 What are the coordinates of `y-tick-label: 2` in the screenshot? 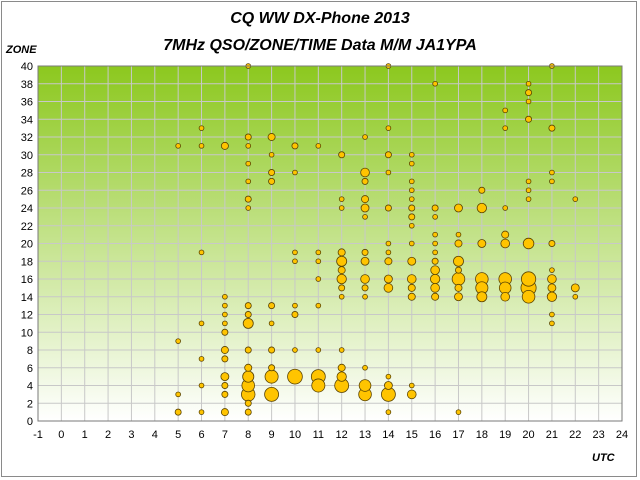 It's located at (30, 404).